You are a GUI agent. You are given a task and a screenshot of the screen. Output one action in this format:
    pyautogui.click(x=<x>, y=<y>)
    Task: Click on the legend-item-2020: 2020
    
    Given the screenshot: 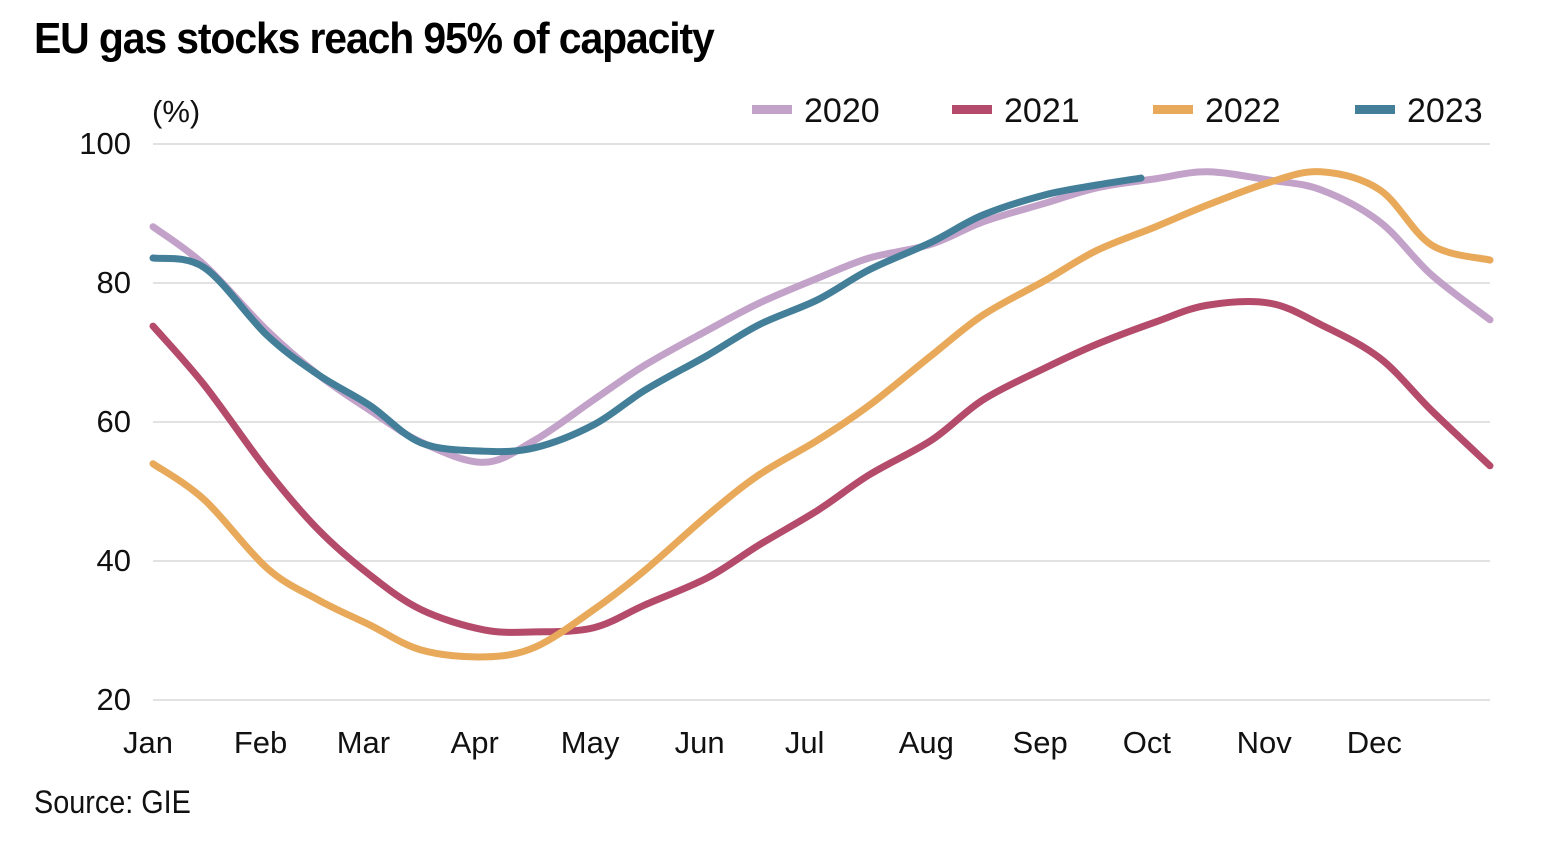 What is the action you would take?
    pyautogui.click(x=816, y=111)
    